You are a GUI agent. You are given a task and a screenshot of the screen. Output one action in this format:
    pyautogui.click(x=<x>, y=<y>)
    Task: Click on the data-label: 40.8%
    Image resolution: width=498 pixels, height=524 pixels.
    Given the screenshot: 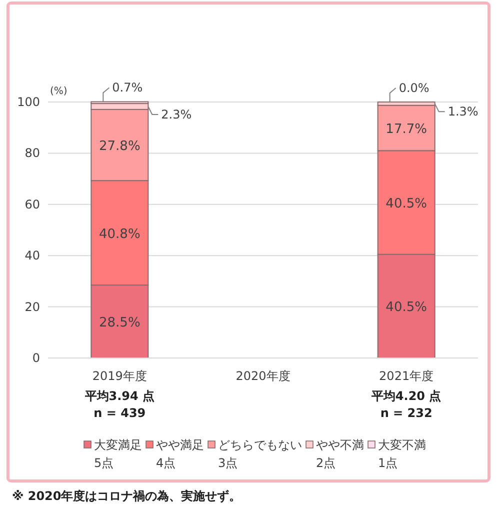 What is the action you would take?
    pyautogui.click(x=119, y=234)
    